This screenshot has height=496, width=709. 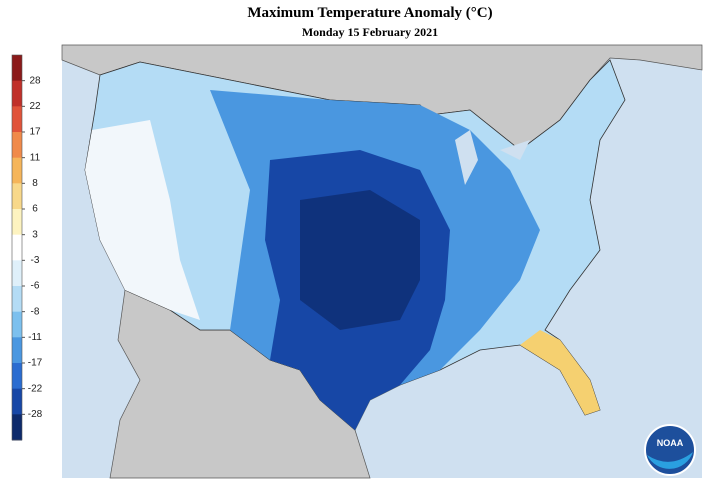 What do you see at coordinates (670, 450) in the screenshot?
I see `noaa-logo: NOAA` at bounding box center [670, 450].